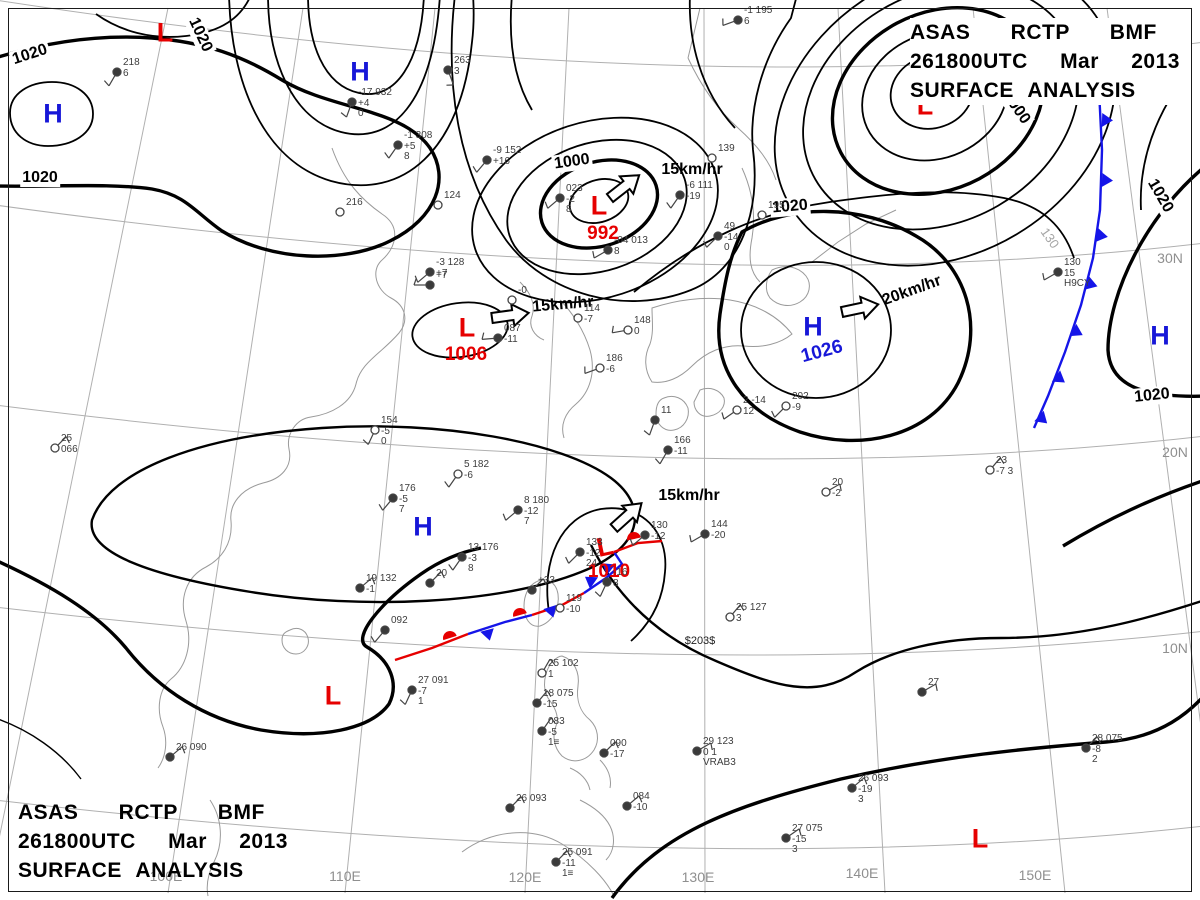  What do you see at coordinates (1175, 452) in the screenshot?
I see `latitude-label: 20N` at bounding box center [1175, 452].